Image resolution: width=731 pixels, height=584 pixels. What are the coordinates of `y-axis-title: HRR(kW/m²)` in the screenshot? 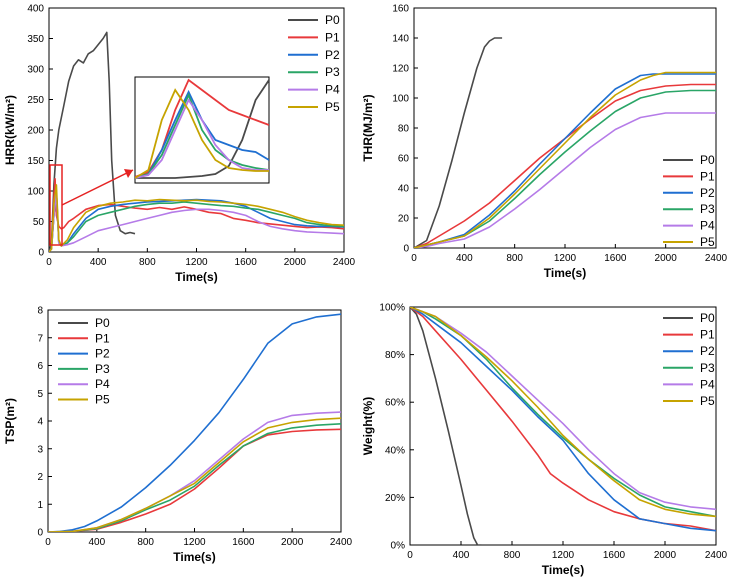 It's located at (10, 130).